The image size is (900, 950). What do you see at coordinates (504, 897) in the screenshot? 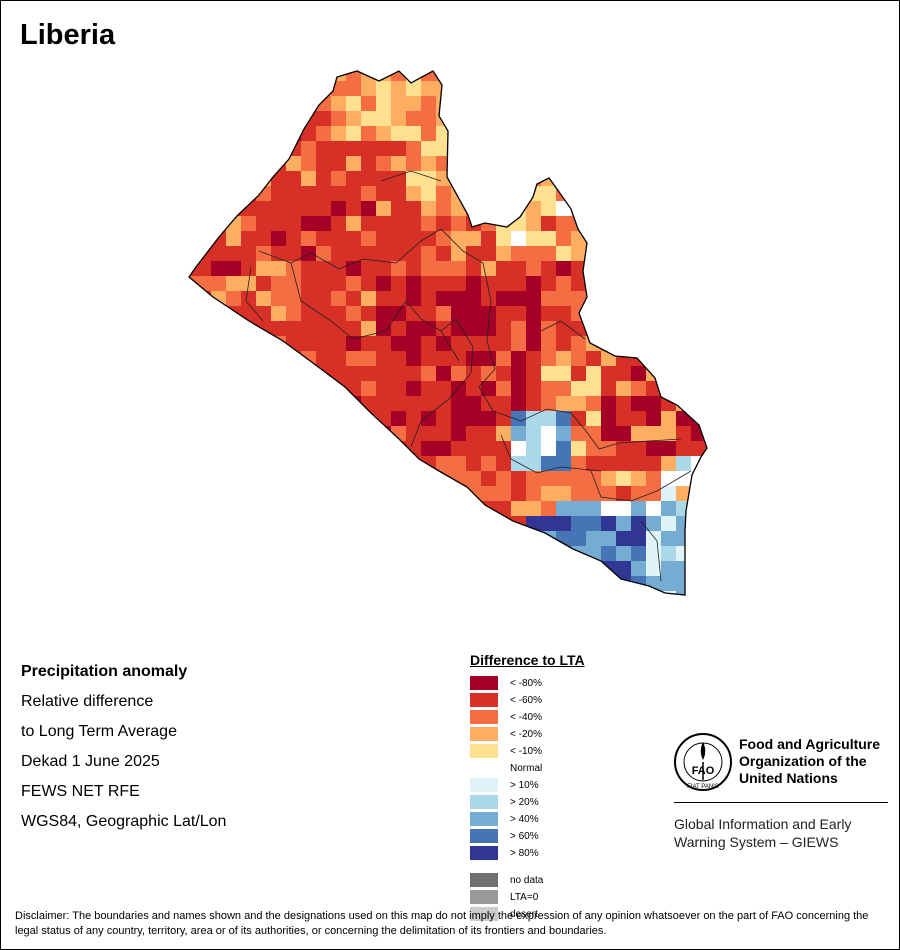
I see `legend-item: LTA=0` at bounding box center [504, 897].